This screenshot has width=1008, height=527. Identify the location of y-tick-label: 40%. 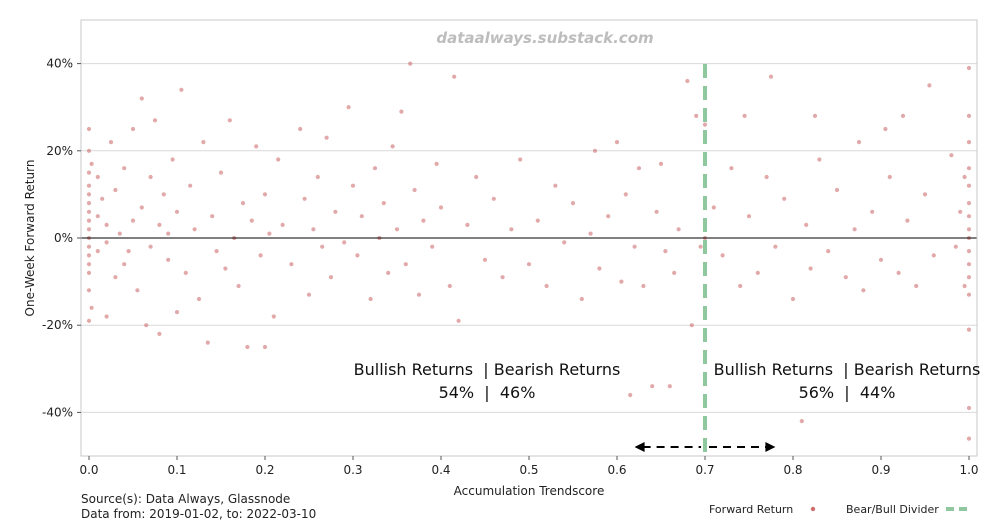
(59, 64).